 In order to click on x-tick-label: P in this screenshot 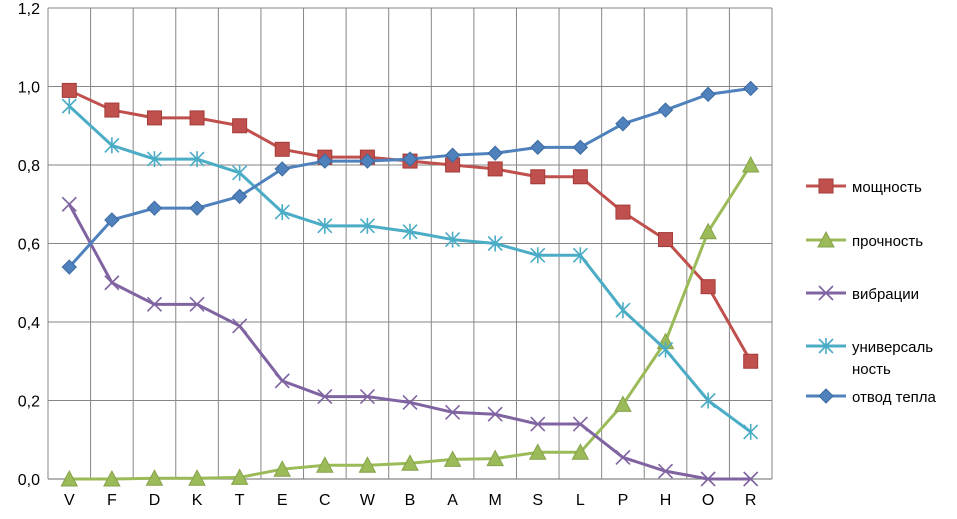, I will do `click(623, 500)`.